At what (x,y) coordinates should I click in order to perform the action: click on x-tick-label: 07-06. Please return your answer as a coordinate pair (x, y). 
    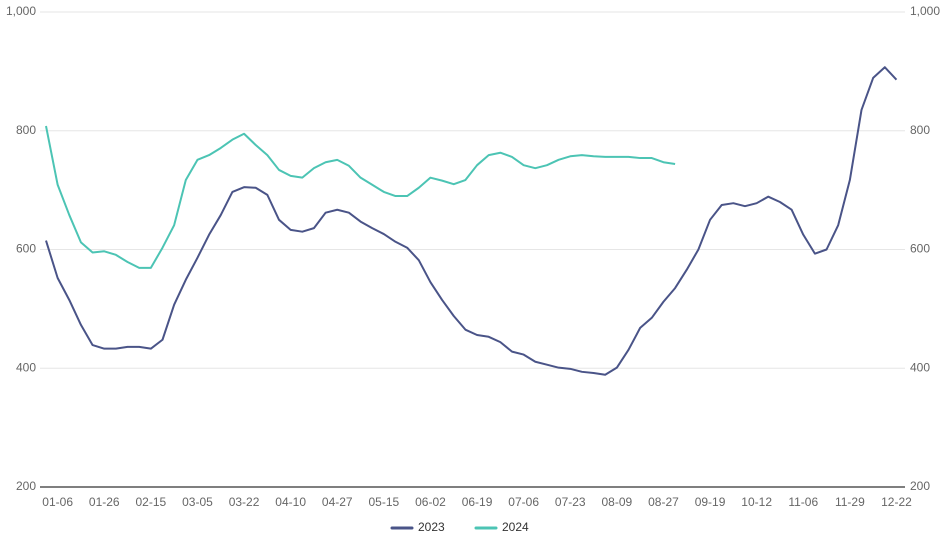
    Looking at the image, I should click on (523, 502).